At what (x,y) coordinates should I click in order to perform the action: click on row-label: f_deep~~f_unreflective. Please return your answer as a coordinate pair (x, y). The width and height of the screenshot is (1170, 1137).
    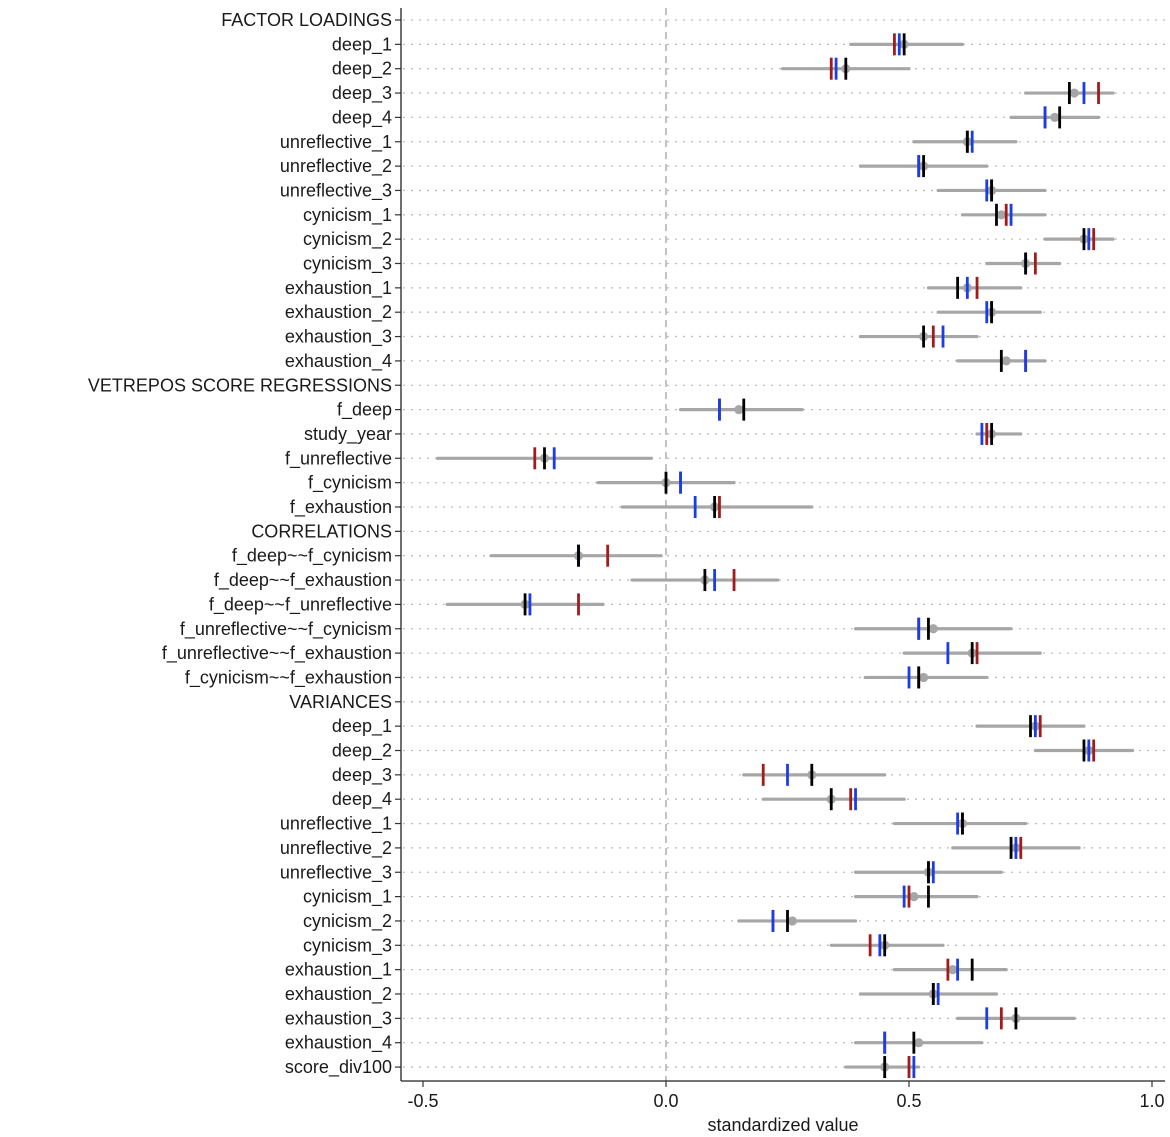
    Looking at the image, I should click on (300, 604).